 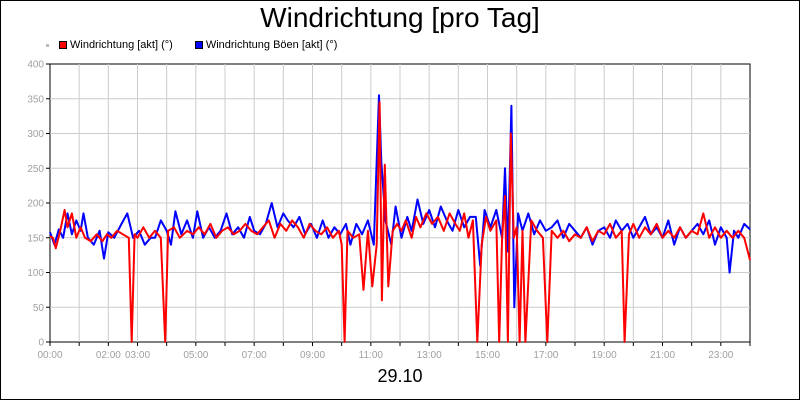 I want to click on x-tick-label: 19:00, so click(x=604, y=355).